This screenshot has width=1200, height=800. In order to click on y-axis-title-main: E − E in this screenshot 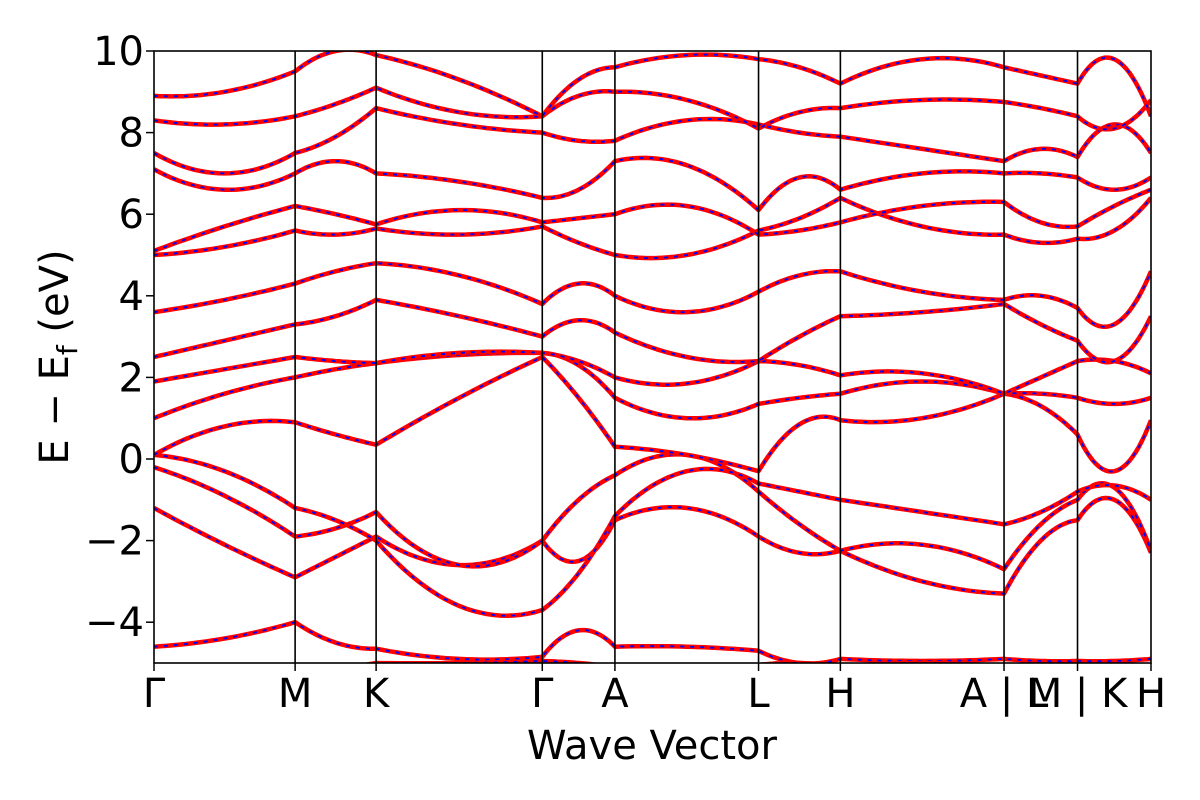, I will do `click(55, 410)`.